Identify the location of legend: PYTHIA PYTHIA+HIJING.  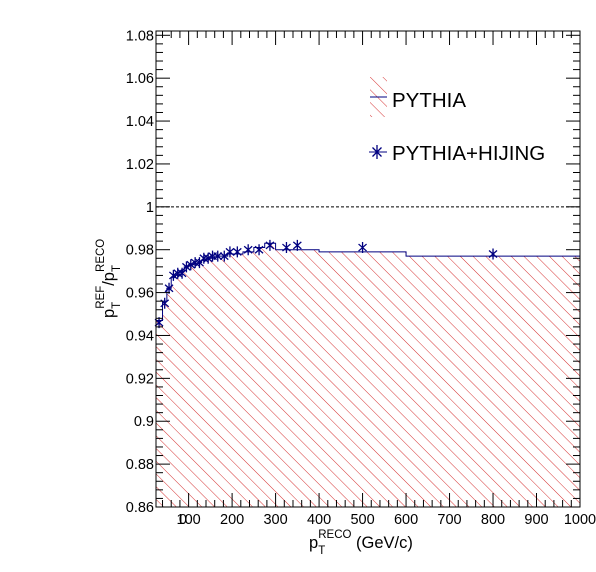
(457, 121).